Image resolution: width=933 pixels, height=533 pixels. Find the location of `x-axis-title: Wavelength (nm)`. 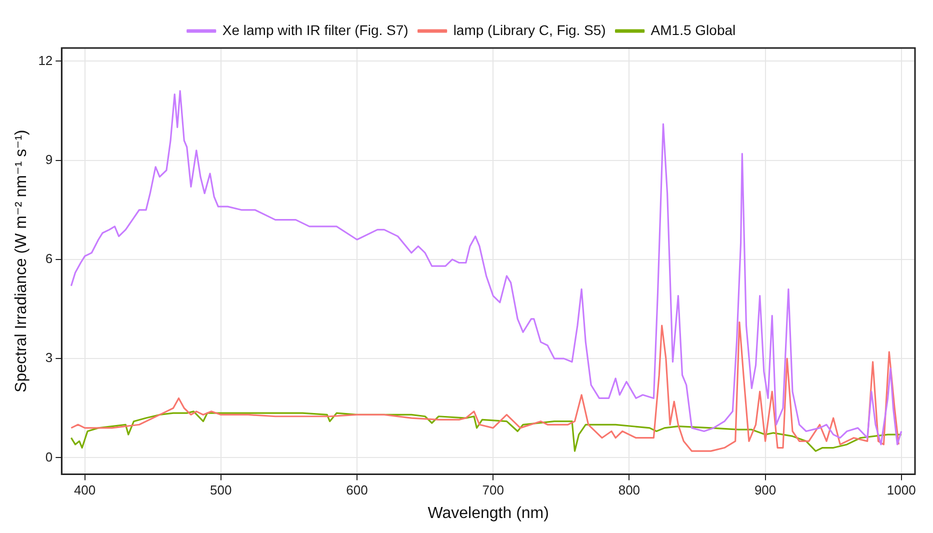

x-axis-title: Wavelength (nm) is located at coordinates (488, 513).